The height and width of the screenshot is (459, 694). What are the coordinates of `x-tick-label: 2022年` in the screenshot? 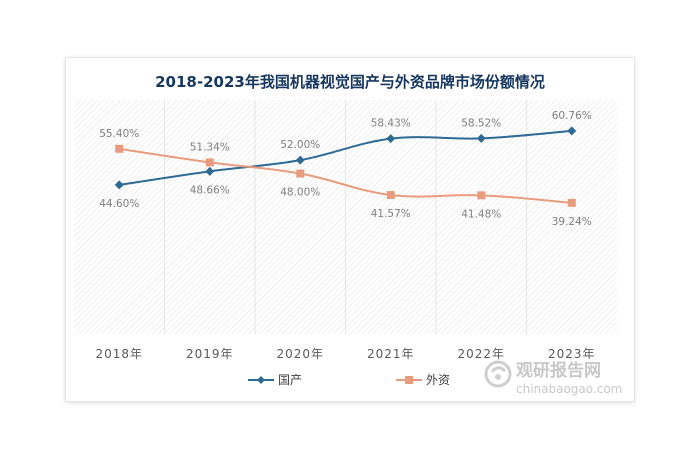 It's located at (481, 354).